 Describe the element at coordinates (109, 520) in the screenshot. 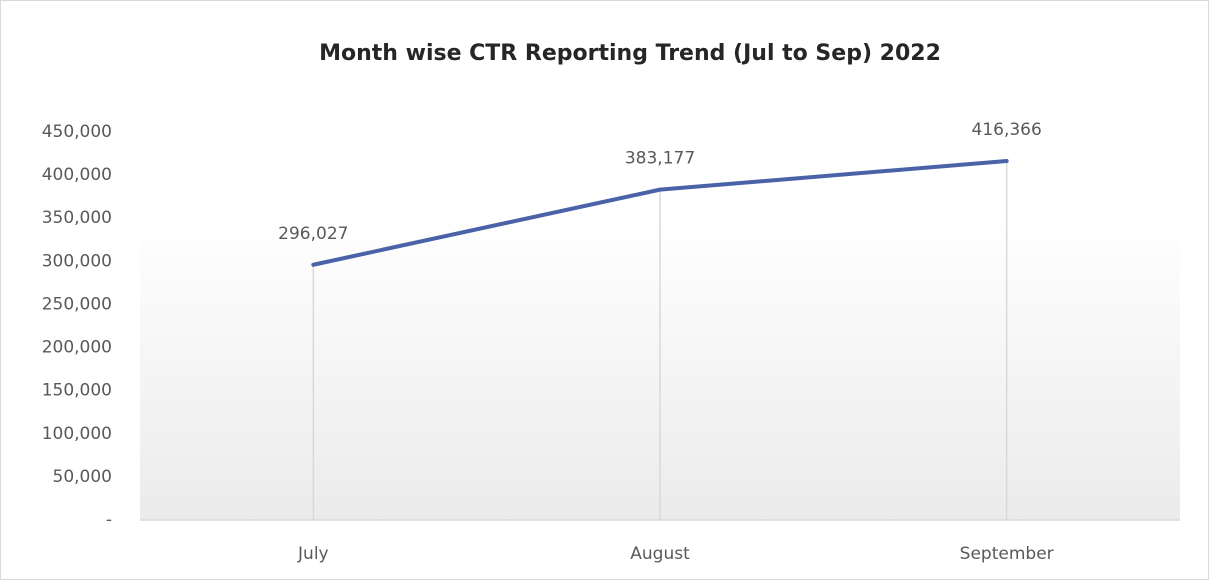

I see `y-tick-label: -` at that location.